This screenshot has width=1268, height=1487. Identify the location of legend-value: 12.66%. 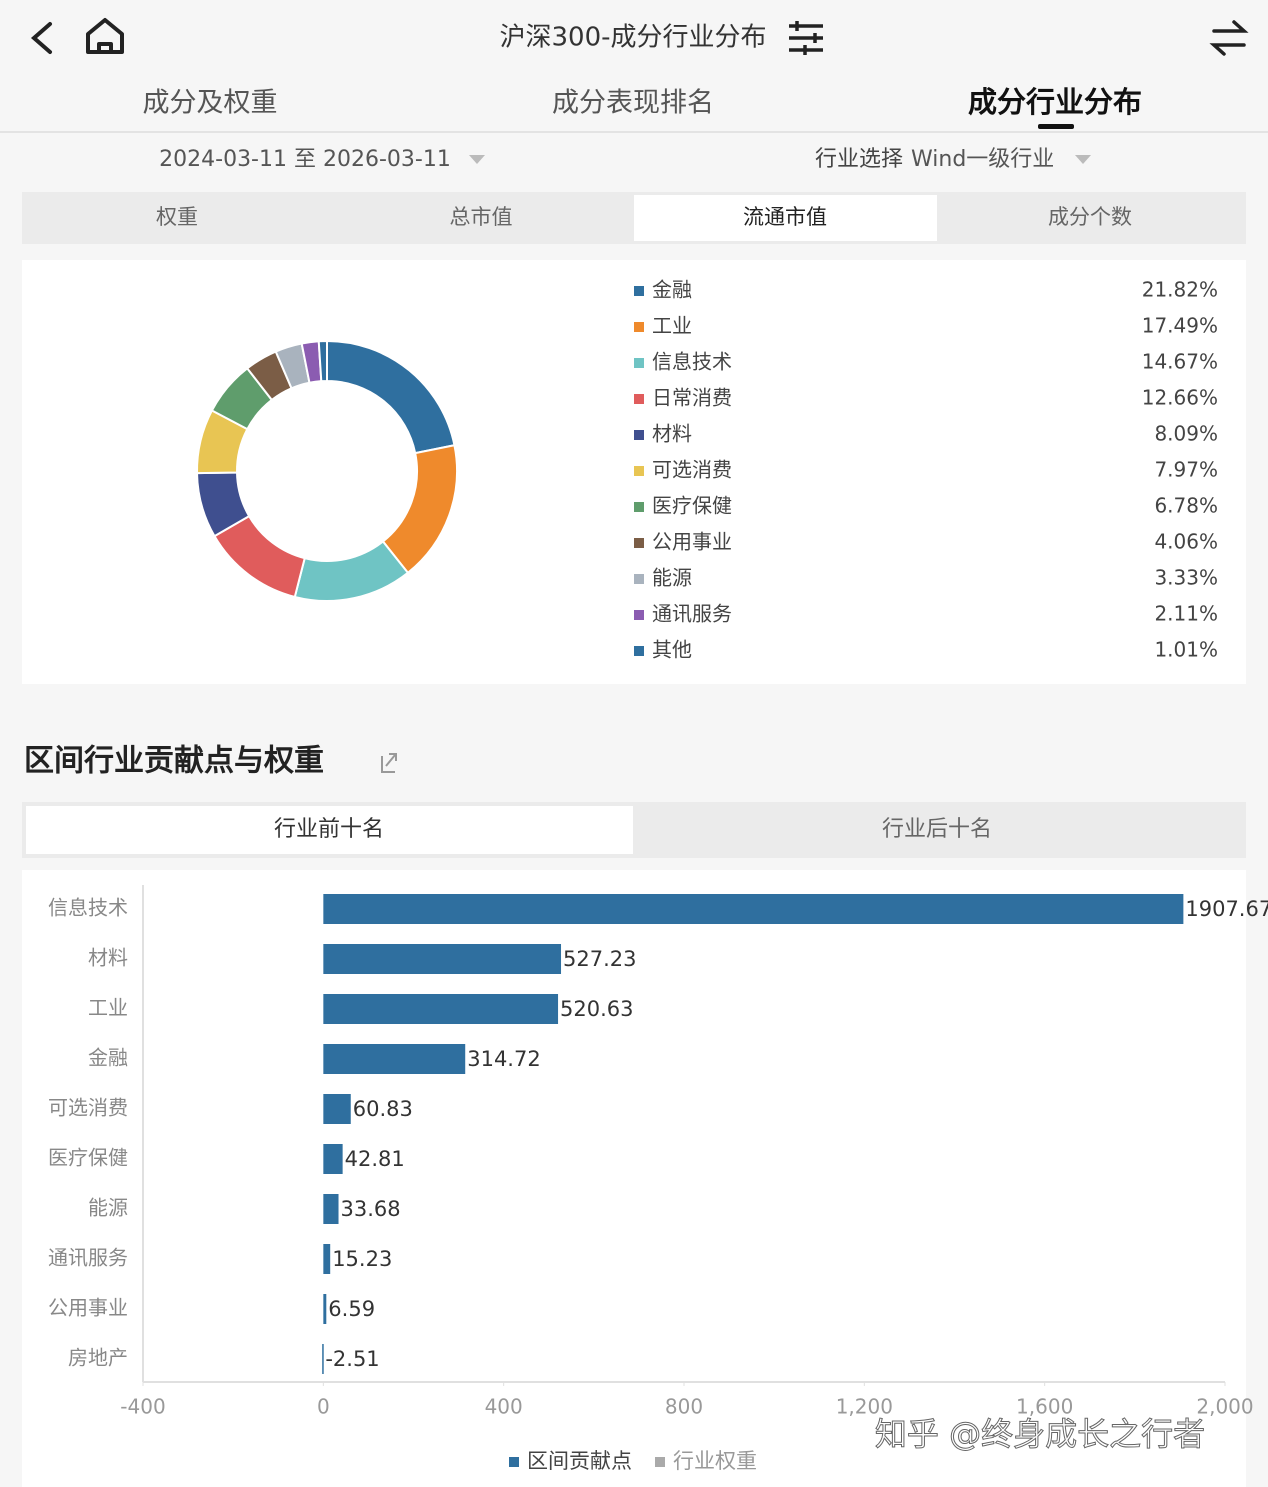
(1180, 398).